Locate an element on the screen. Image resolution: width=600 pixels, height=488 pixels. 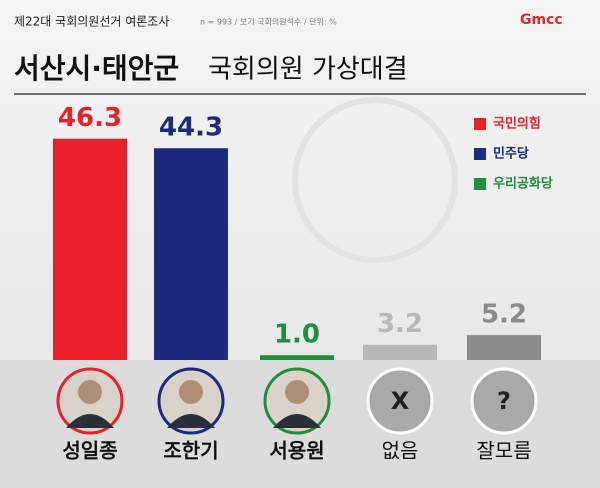
x-tick-label: 잘모름 is located at coordinates (503, 451).